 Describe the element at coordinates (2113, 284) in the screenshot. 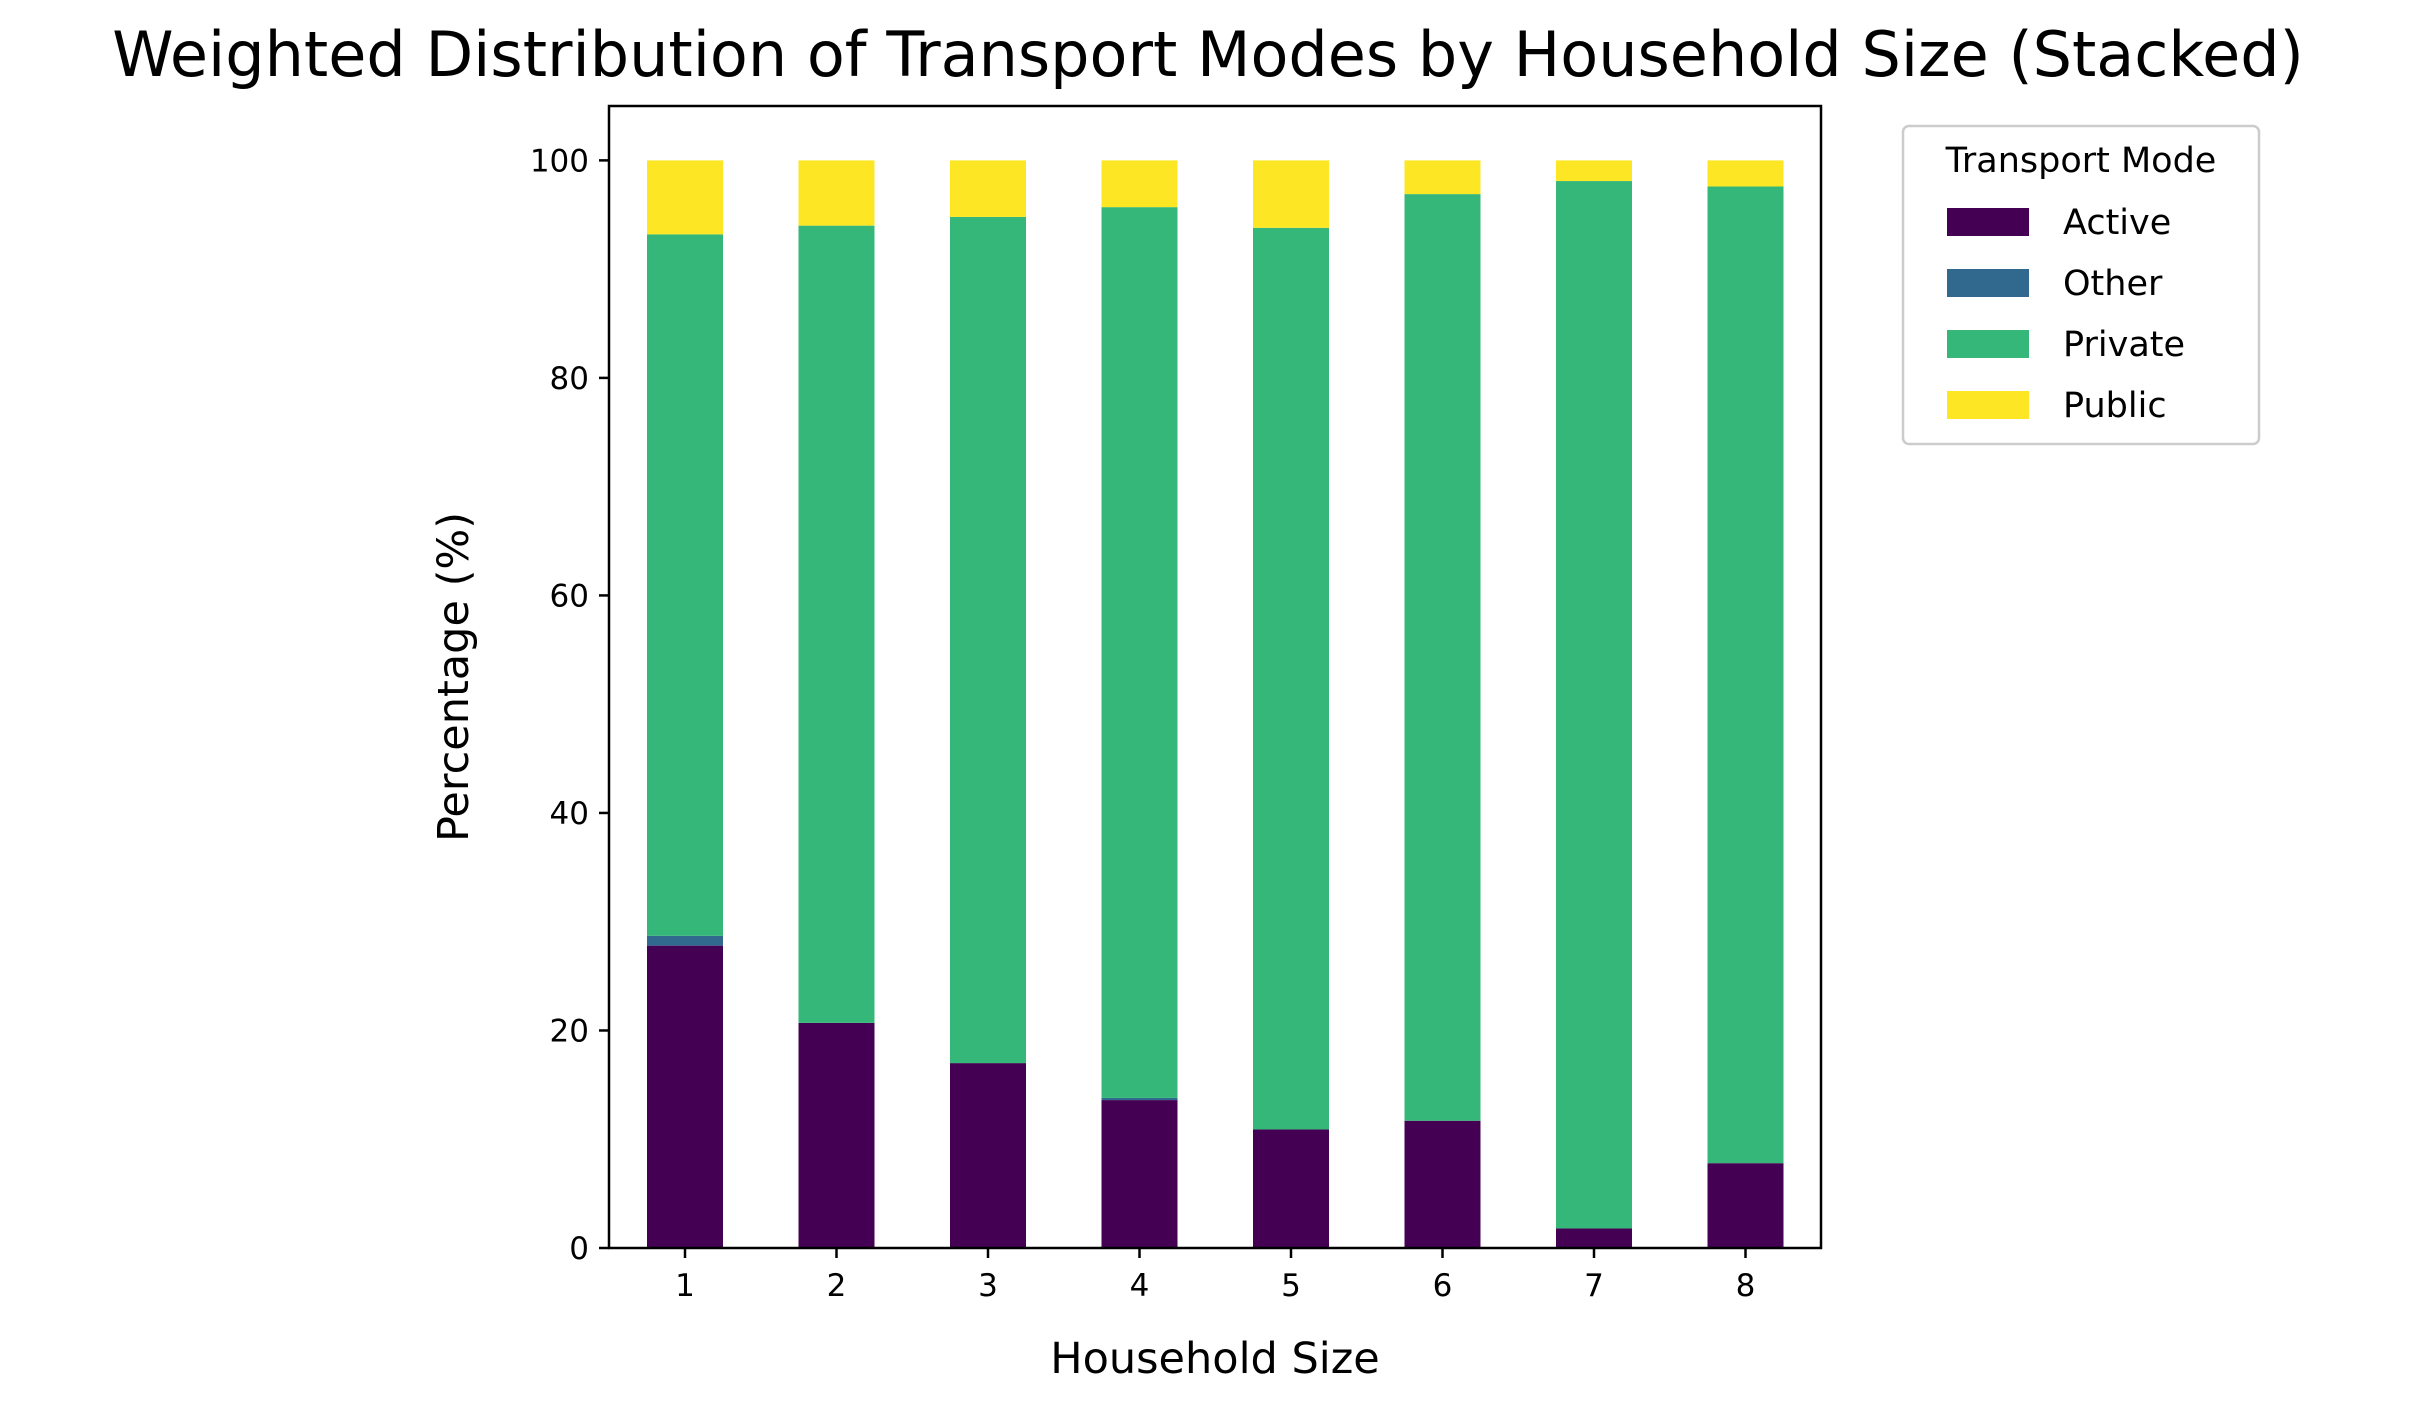

I see `legend-label-other: Other` at that location.